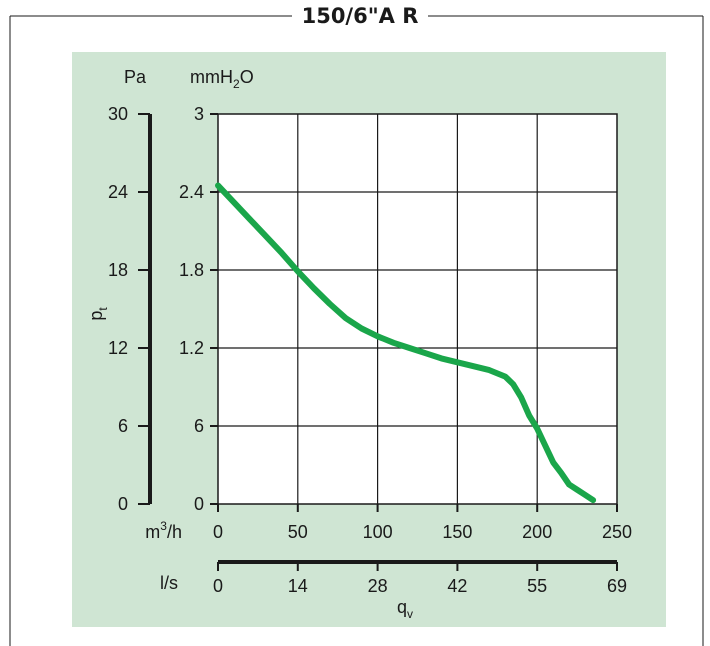  Describe the element at coordinates (218, 586) in the screenshot. I see `ls-tick-label: 0` at that location.